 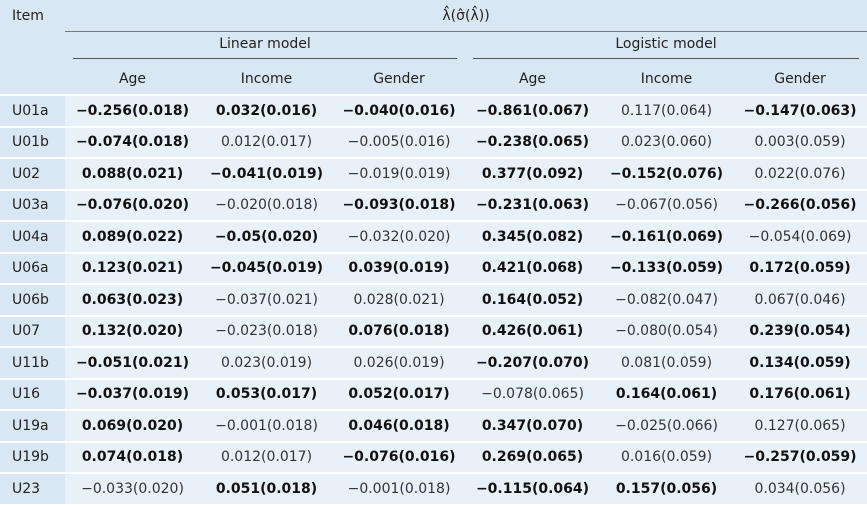 I want to click on value-cell: 0.157(0.056), so click(x=666, y=488).